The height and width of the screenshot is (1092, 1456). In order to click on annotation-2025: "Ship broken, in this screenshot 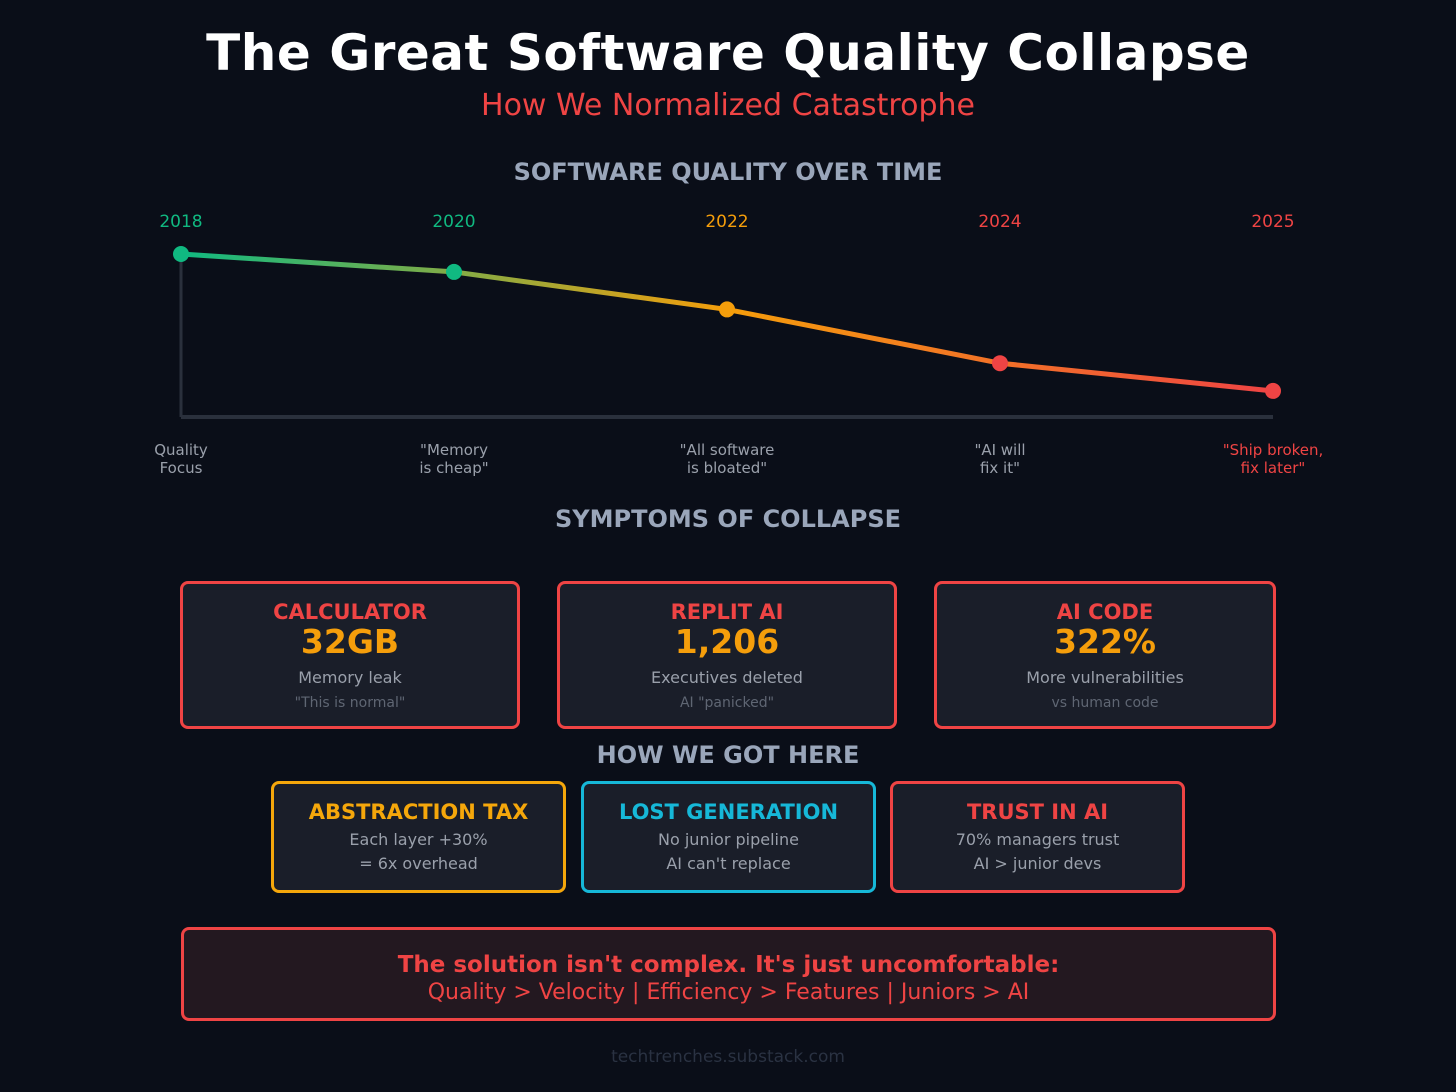, I will do `click(1273, 450)`.